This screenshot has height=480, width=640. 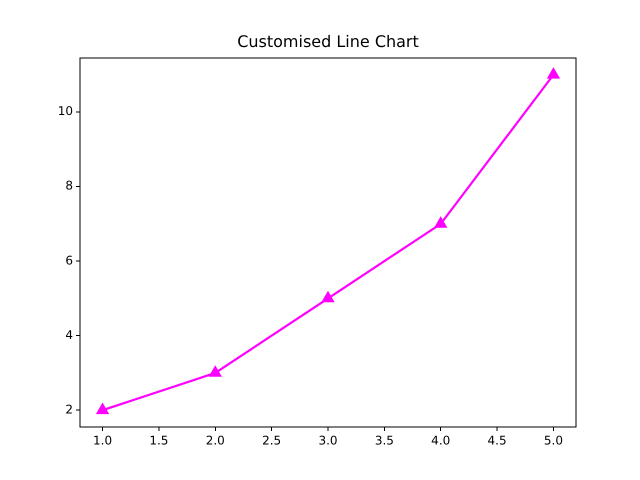 I want to click on y-tick-label: 8, so click(x=69, y=185).